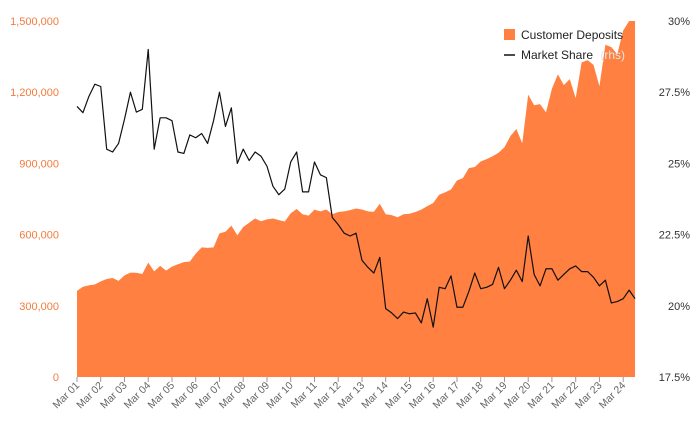 Image resolution: width=700 pixels, height=433 pixels. What do you see at coordinates (679, 307) in the screenshot?
I see `right-tick-label: 20%` at bounding box center [679, 307].